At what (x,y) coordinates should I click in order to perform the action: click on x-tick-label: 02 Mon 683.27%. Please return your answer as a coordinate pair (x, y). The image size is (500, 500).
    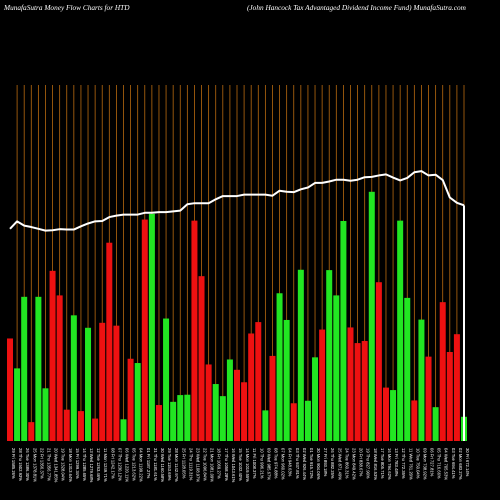
    Looking at the image, I should click on (460, 464).